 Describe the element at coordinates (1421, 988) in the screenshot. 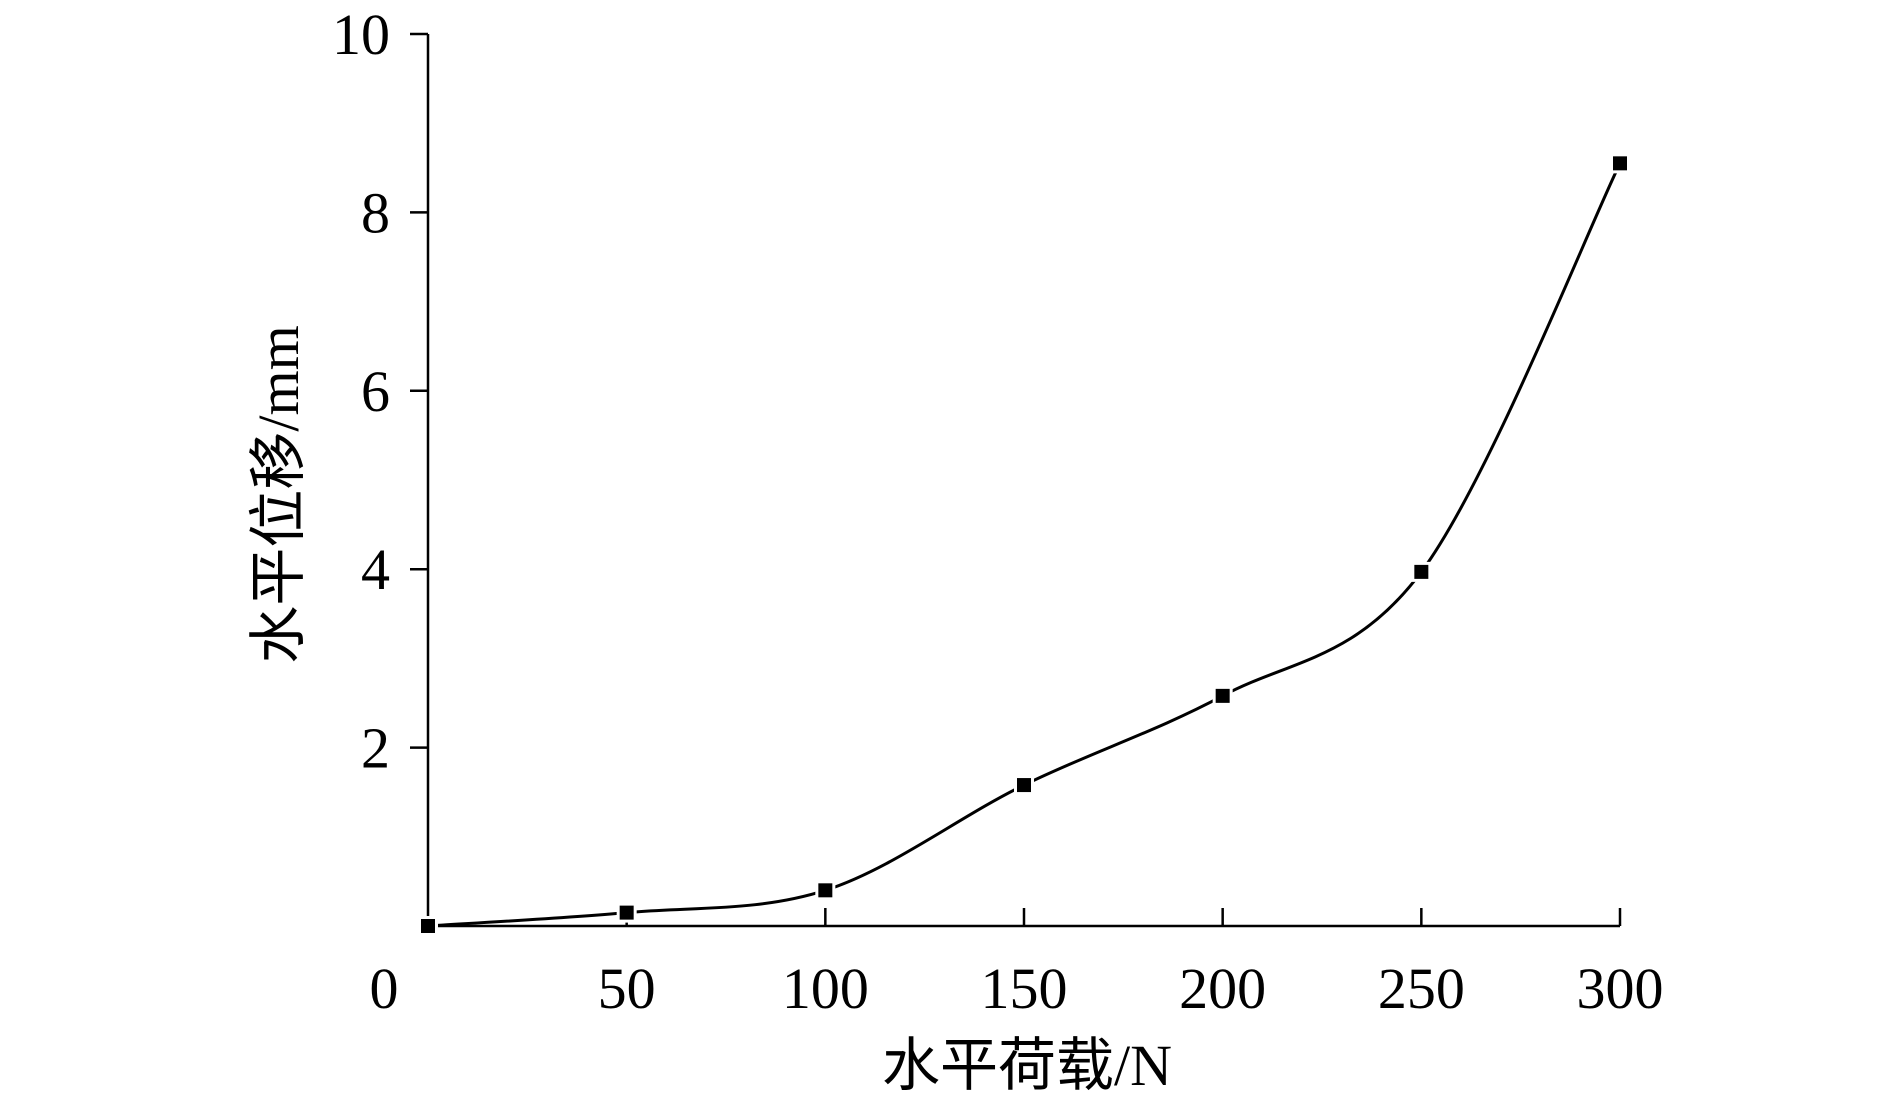

I see `x-tick-label: 250` at that location.